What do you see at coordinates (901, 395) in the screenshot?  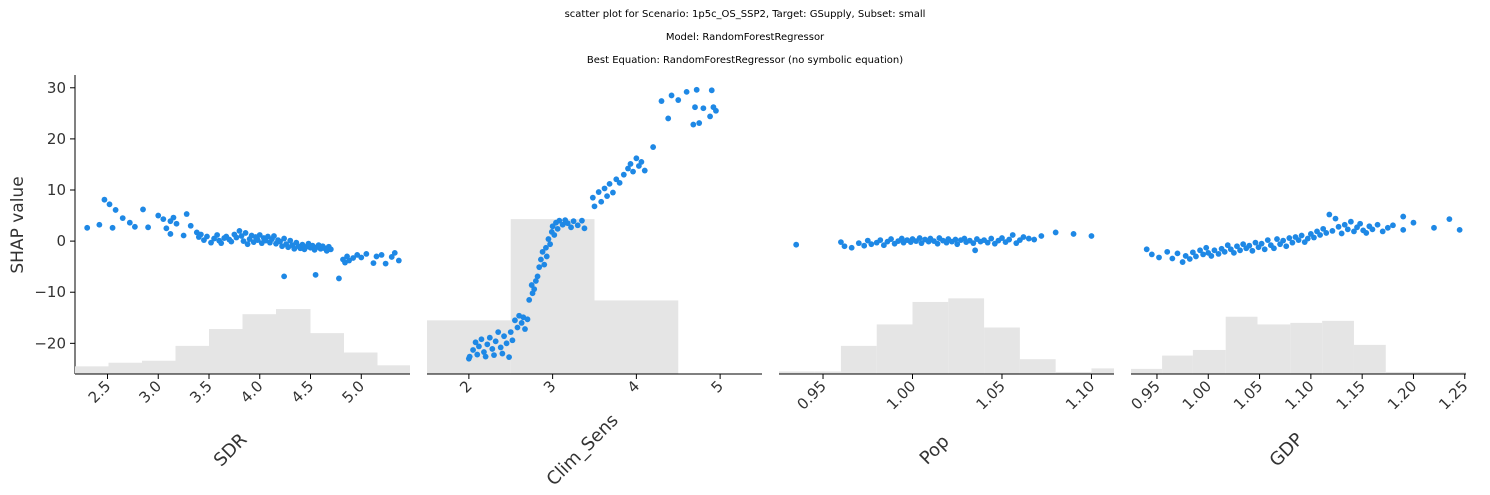 I see `x-tick-label: 1.00` at bounding box center [901, 395].